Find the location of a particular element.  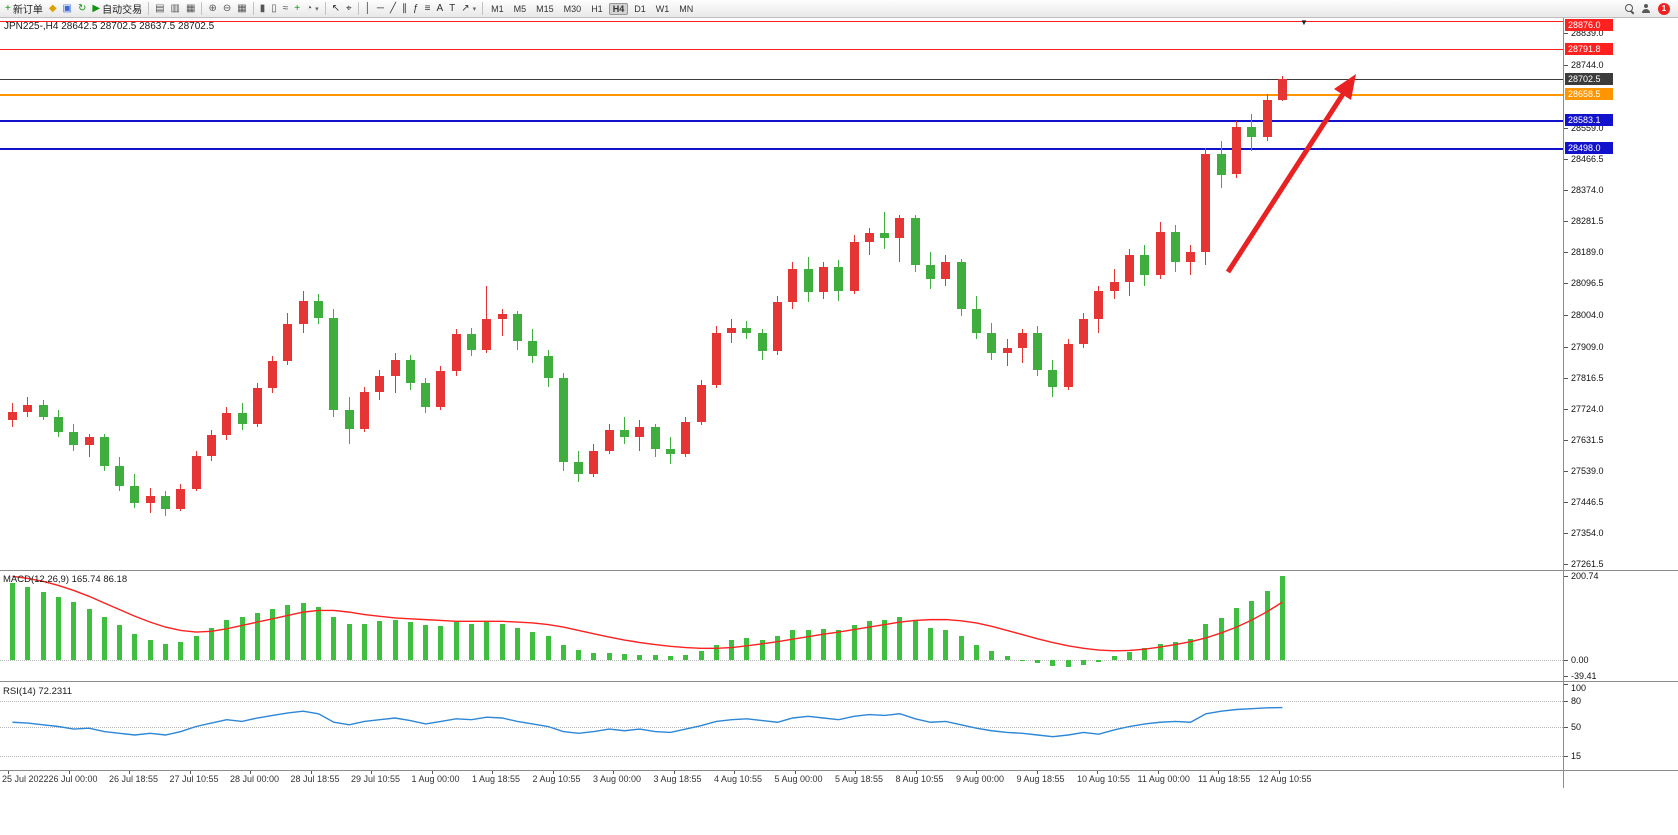

new-order-button: + 新订单 is located at coordinates (24, 9).